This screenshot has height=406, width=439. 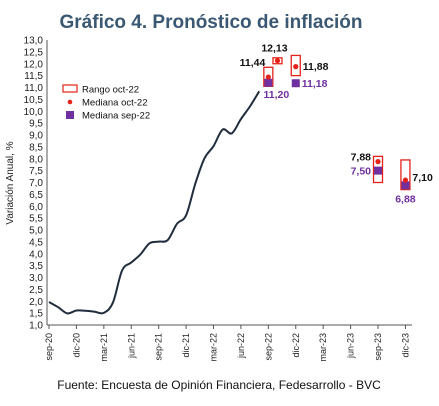 What do you see at coordinates (253, 63) in the screenshot?
I see `median-oct22-label: 11,44` at bounding box center [253, 63].